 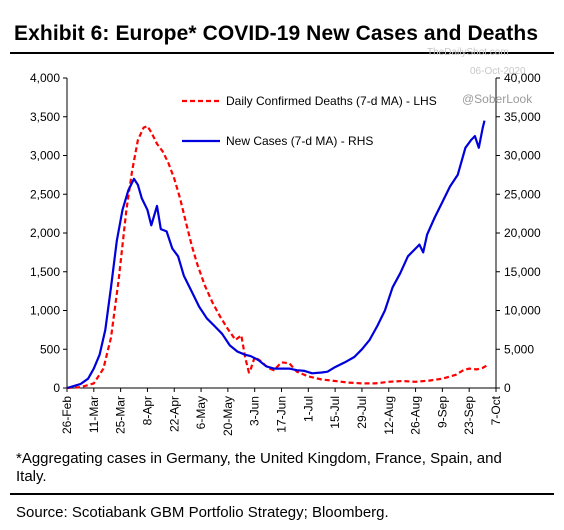 What do you see at coordinates (469, 415) in the screenshot?
I see `x-tick-label: 23-Sep` at bounding box center [469, 415].